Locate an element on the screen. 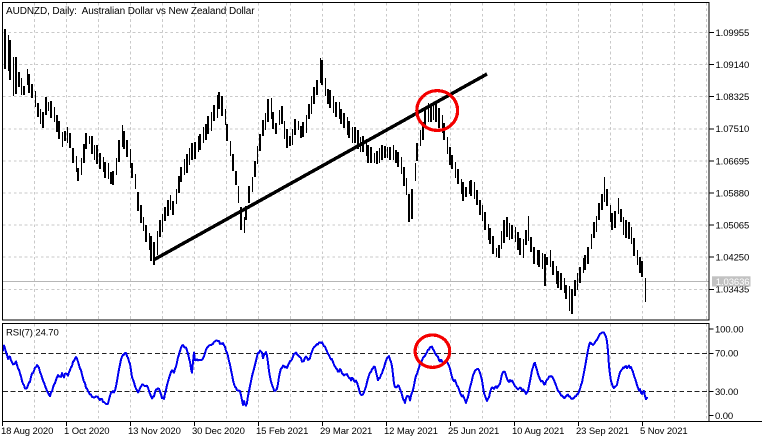 The image size is (762, 448). svg-text: 1.06695 is located at coordinates (733, 161).